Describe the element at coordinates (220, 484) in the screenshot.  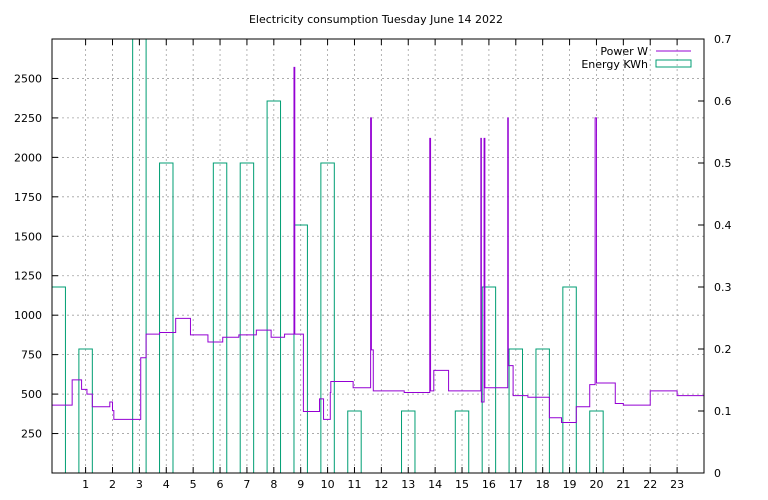
I see `x-tick-label: 6` at that location.